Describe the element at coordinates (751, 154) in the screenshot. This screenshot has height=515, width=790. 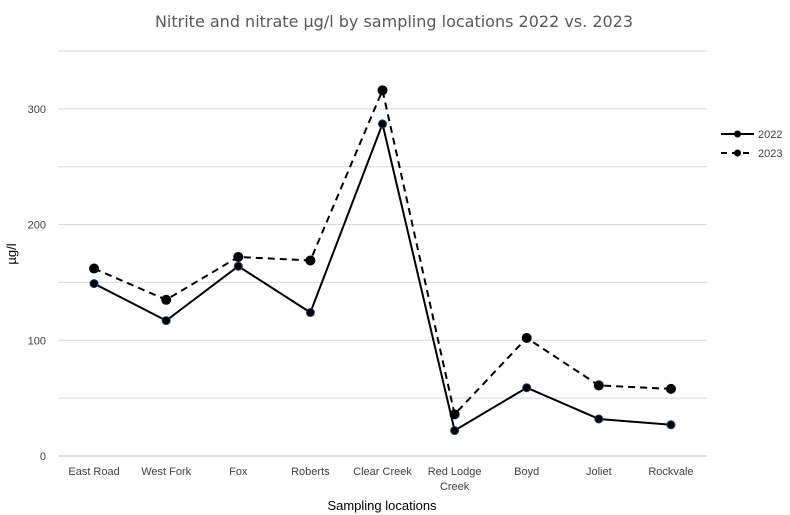
I see `legend-item-2023: 2023` at that location.